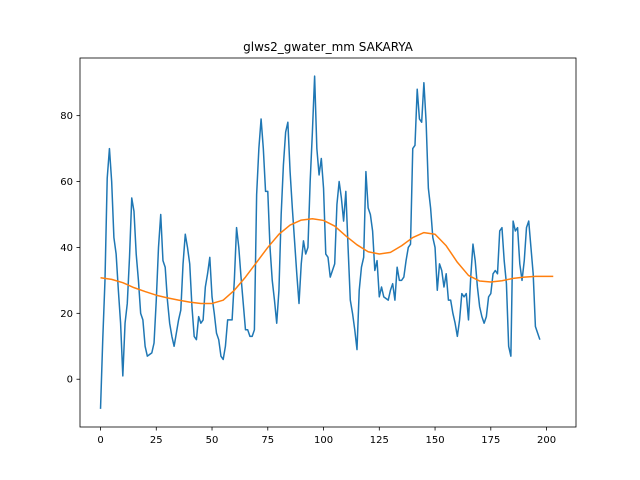 Image resolution: width=640 pixels, height=480 pixels. What do you see at coordinates (156, 440) in the screenshot?
I see `x-tick-label: 25` at bounding box center [156, 440].